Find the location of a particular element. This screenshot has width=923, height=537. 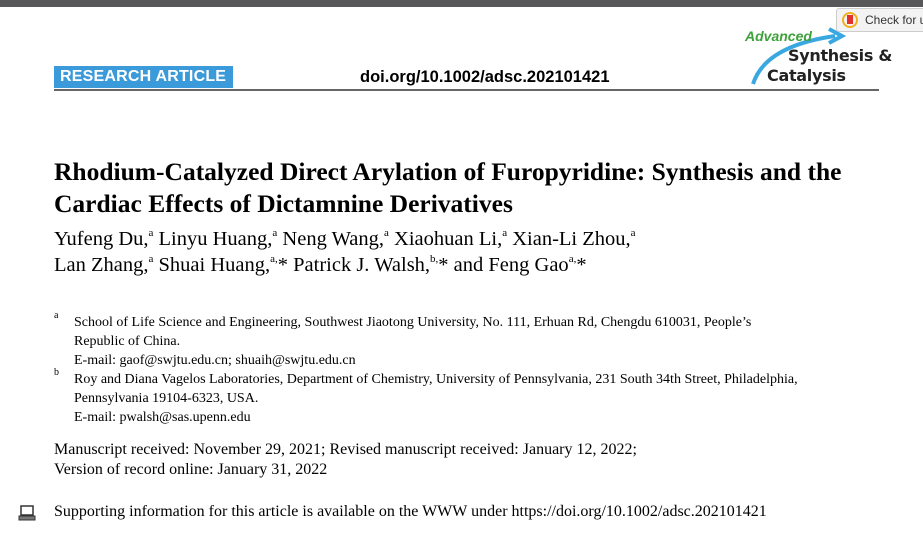

logo-arrow-icon is located at coordinates (799, 56).